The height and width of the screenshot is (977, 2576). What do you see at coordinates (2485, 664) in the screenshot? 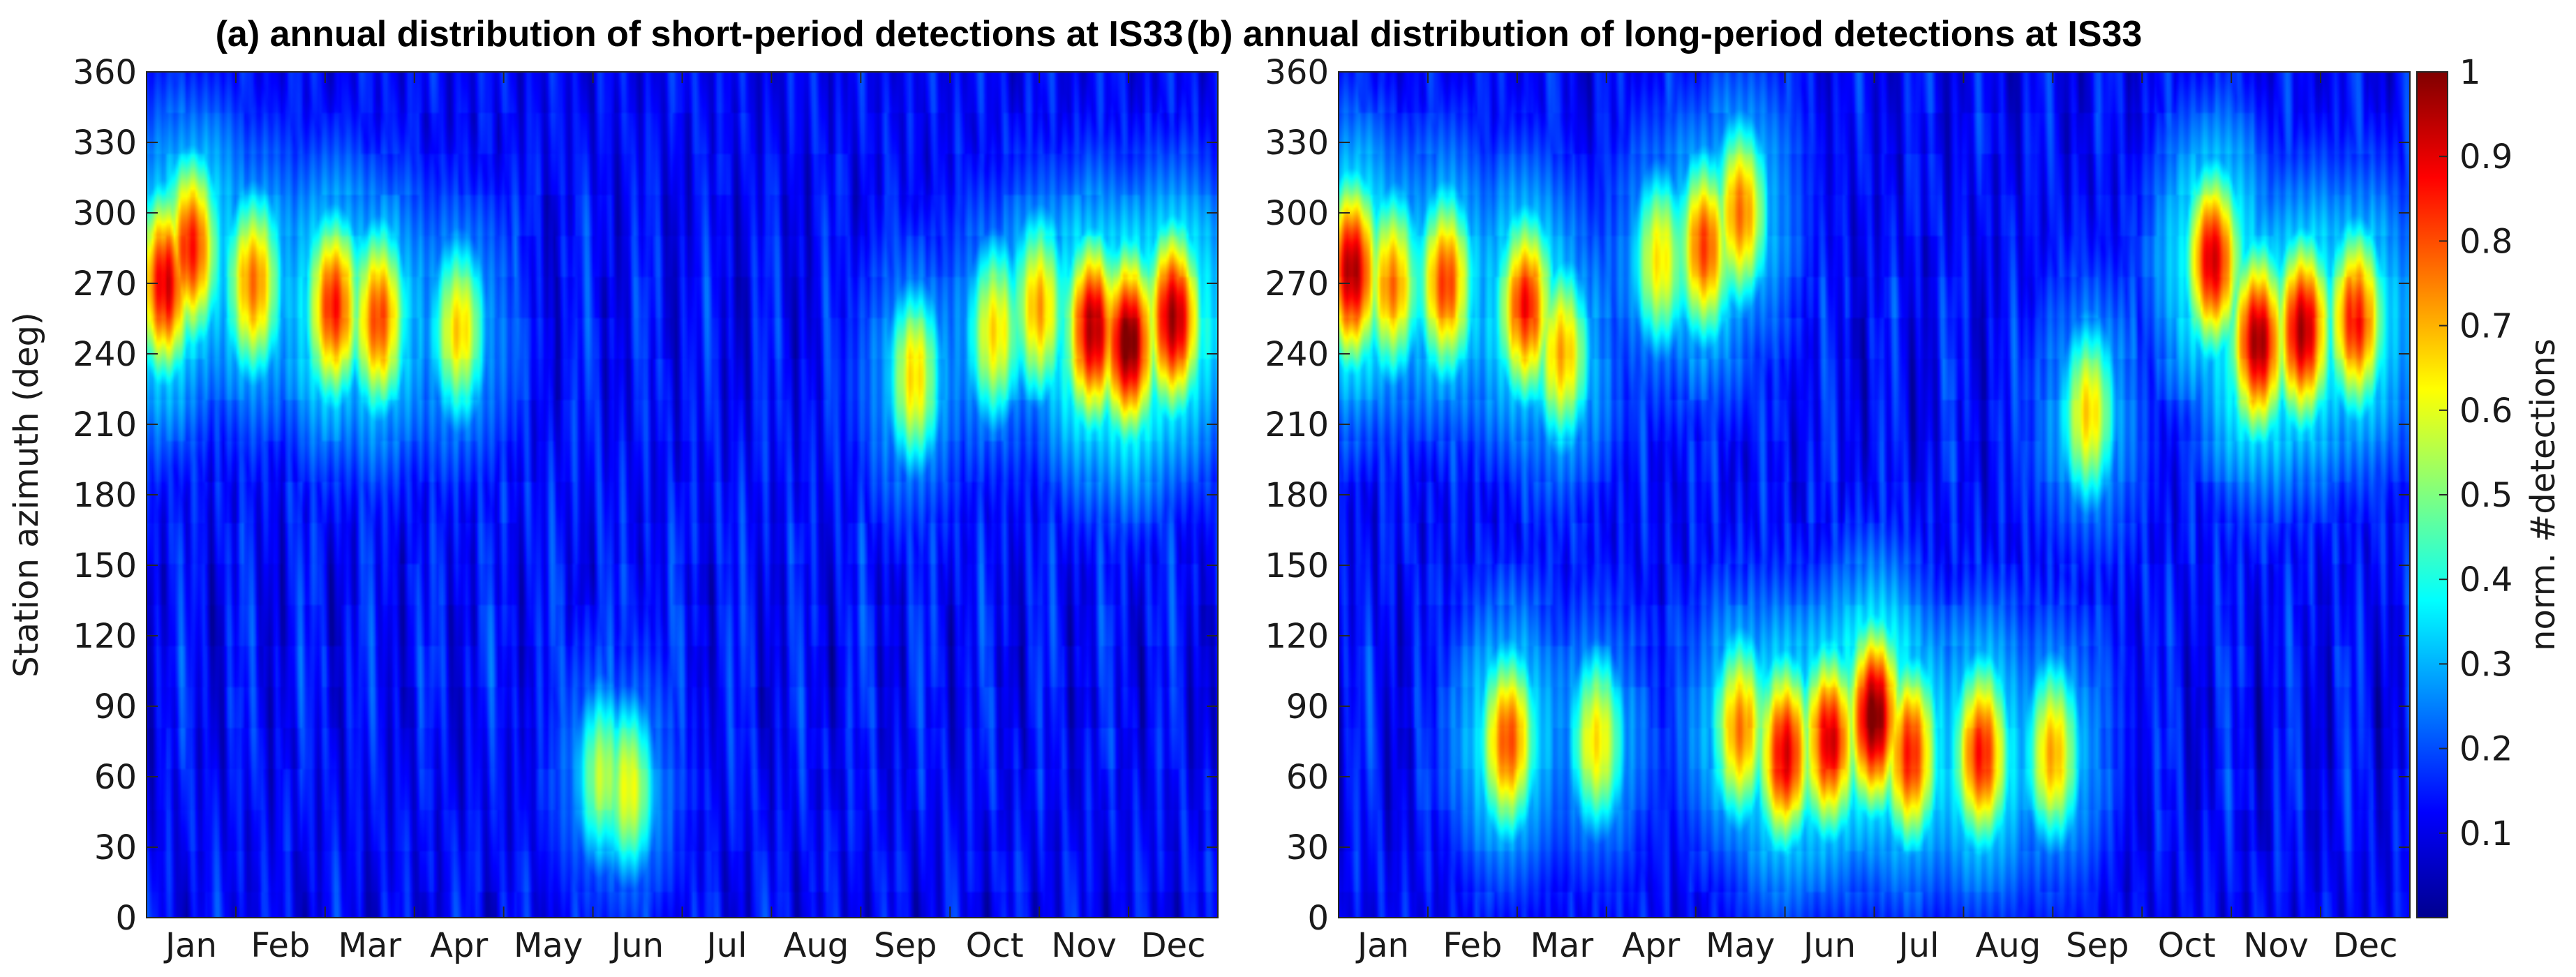
I see `colorbar-tick-label: 0.3` at bounding box center [2485, 664].